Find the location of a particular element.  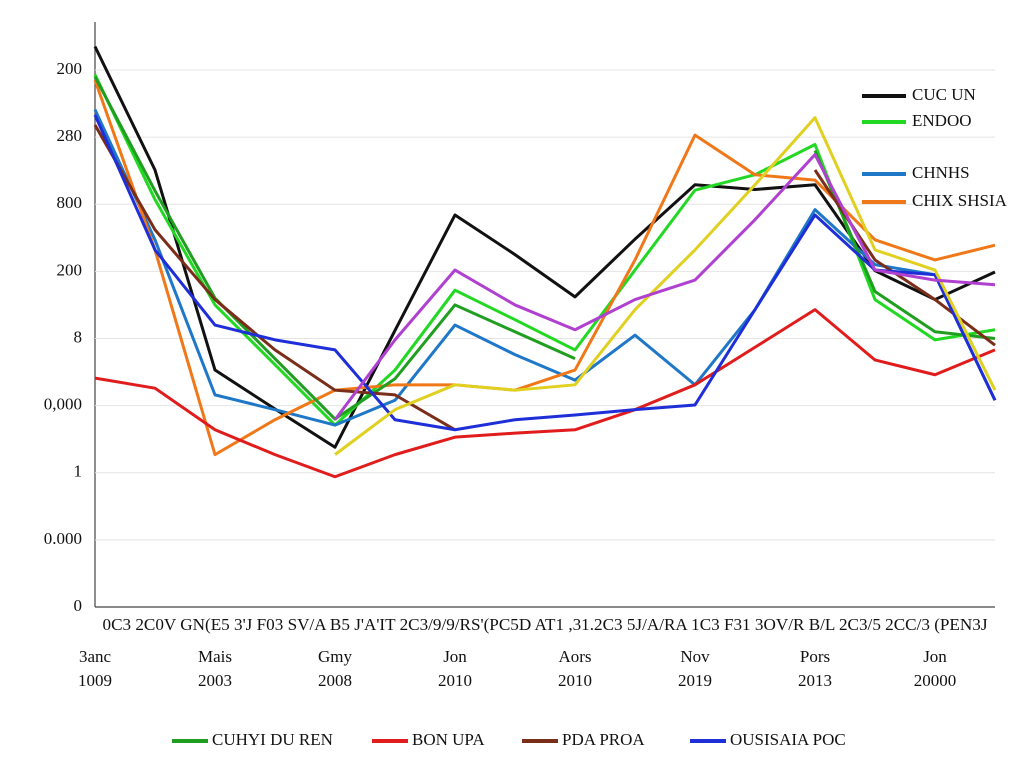

x-tick-label: Jon 20000 is located at coordinates (935, 668).